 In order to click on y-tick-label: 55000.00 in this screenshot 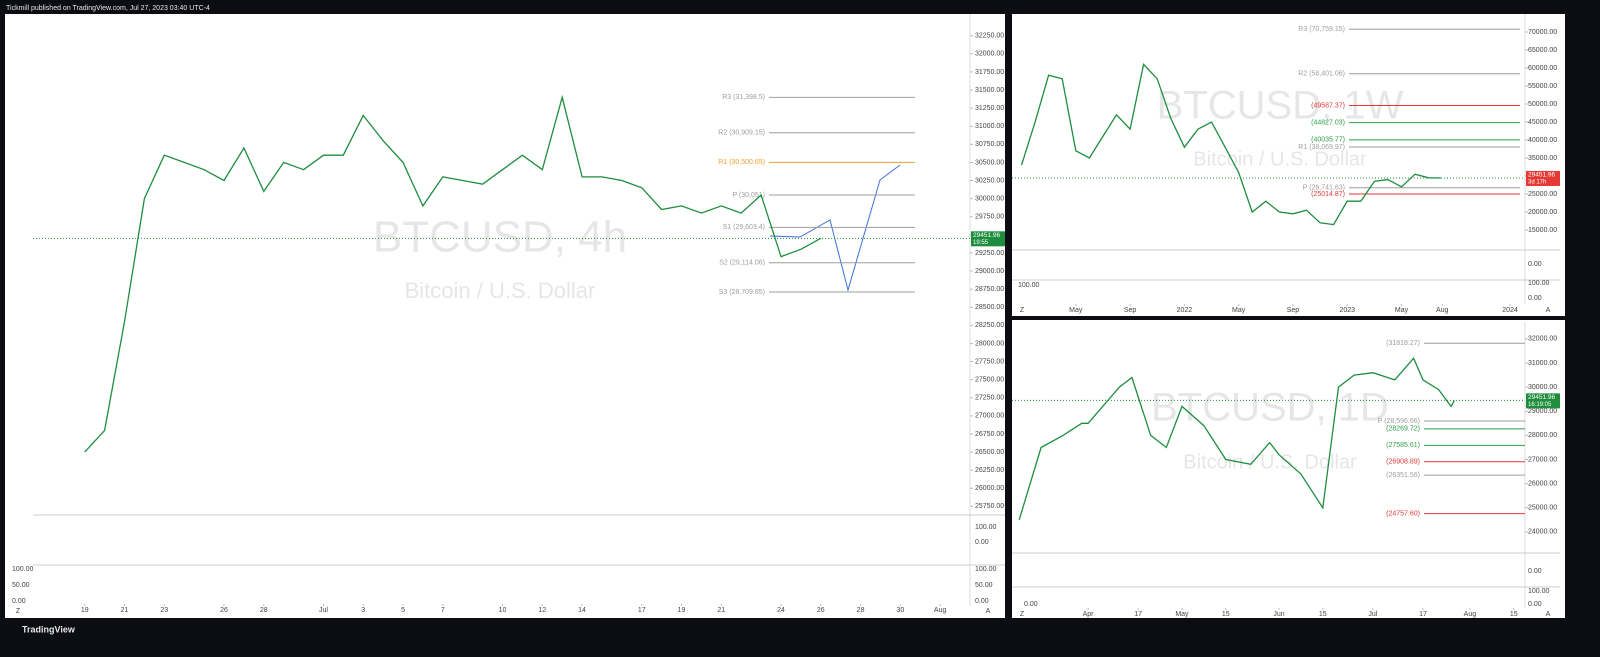, I will do `click(1542, 86)`.